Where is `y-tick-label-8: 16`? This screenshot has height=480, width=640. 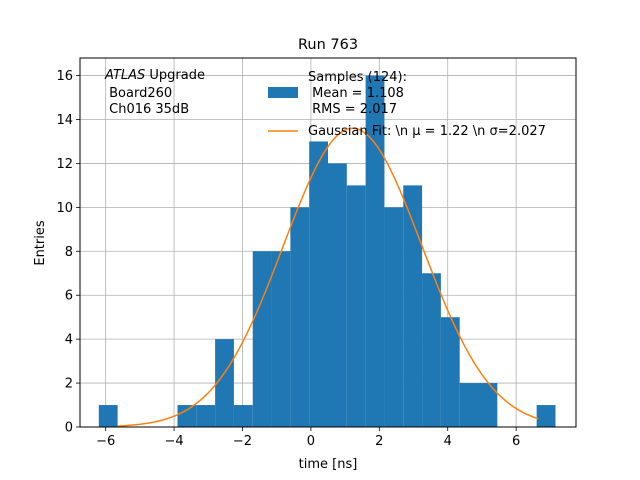 y-tick-label-8: 16 is located at coordinates (64, 76).